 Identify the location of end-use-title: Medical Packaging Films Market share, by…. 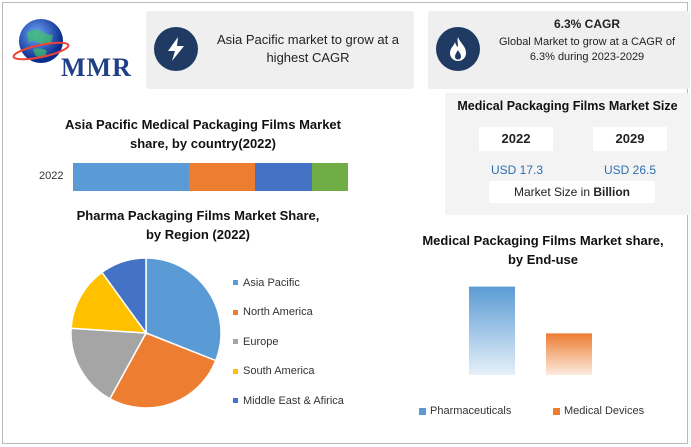
(543, 250).